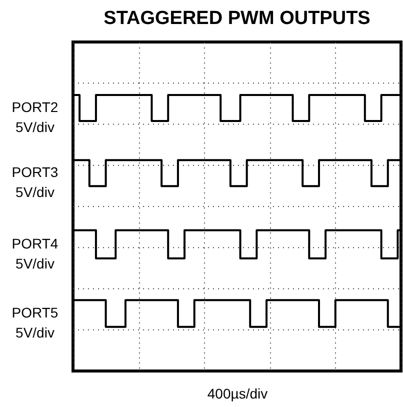 This screenshot has width=403, height=407. What do you see at coordinates (237, 394) in the screenshot?
I see `x-axis-title: 400µs/div` at bounding box center [237, 394].